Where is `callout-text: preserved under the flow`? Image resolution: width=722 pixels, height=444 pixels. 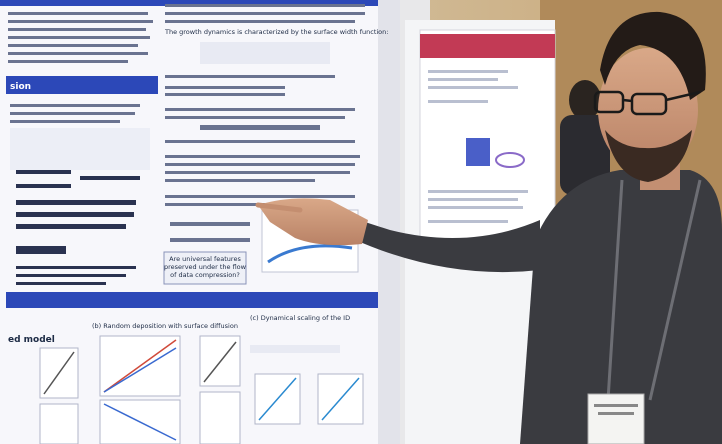 callout-text: preserved under the flow is located at coordinates (205, 267).